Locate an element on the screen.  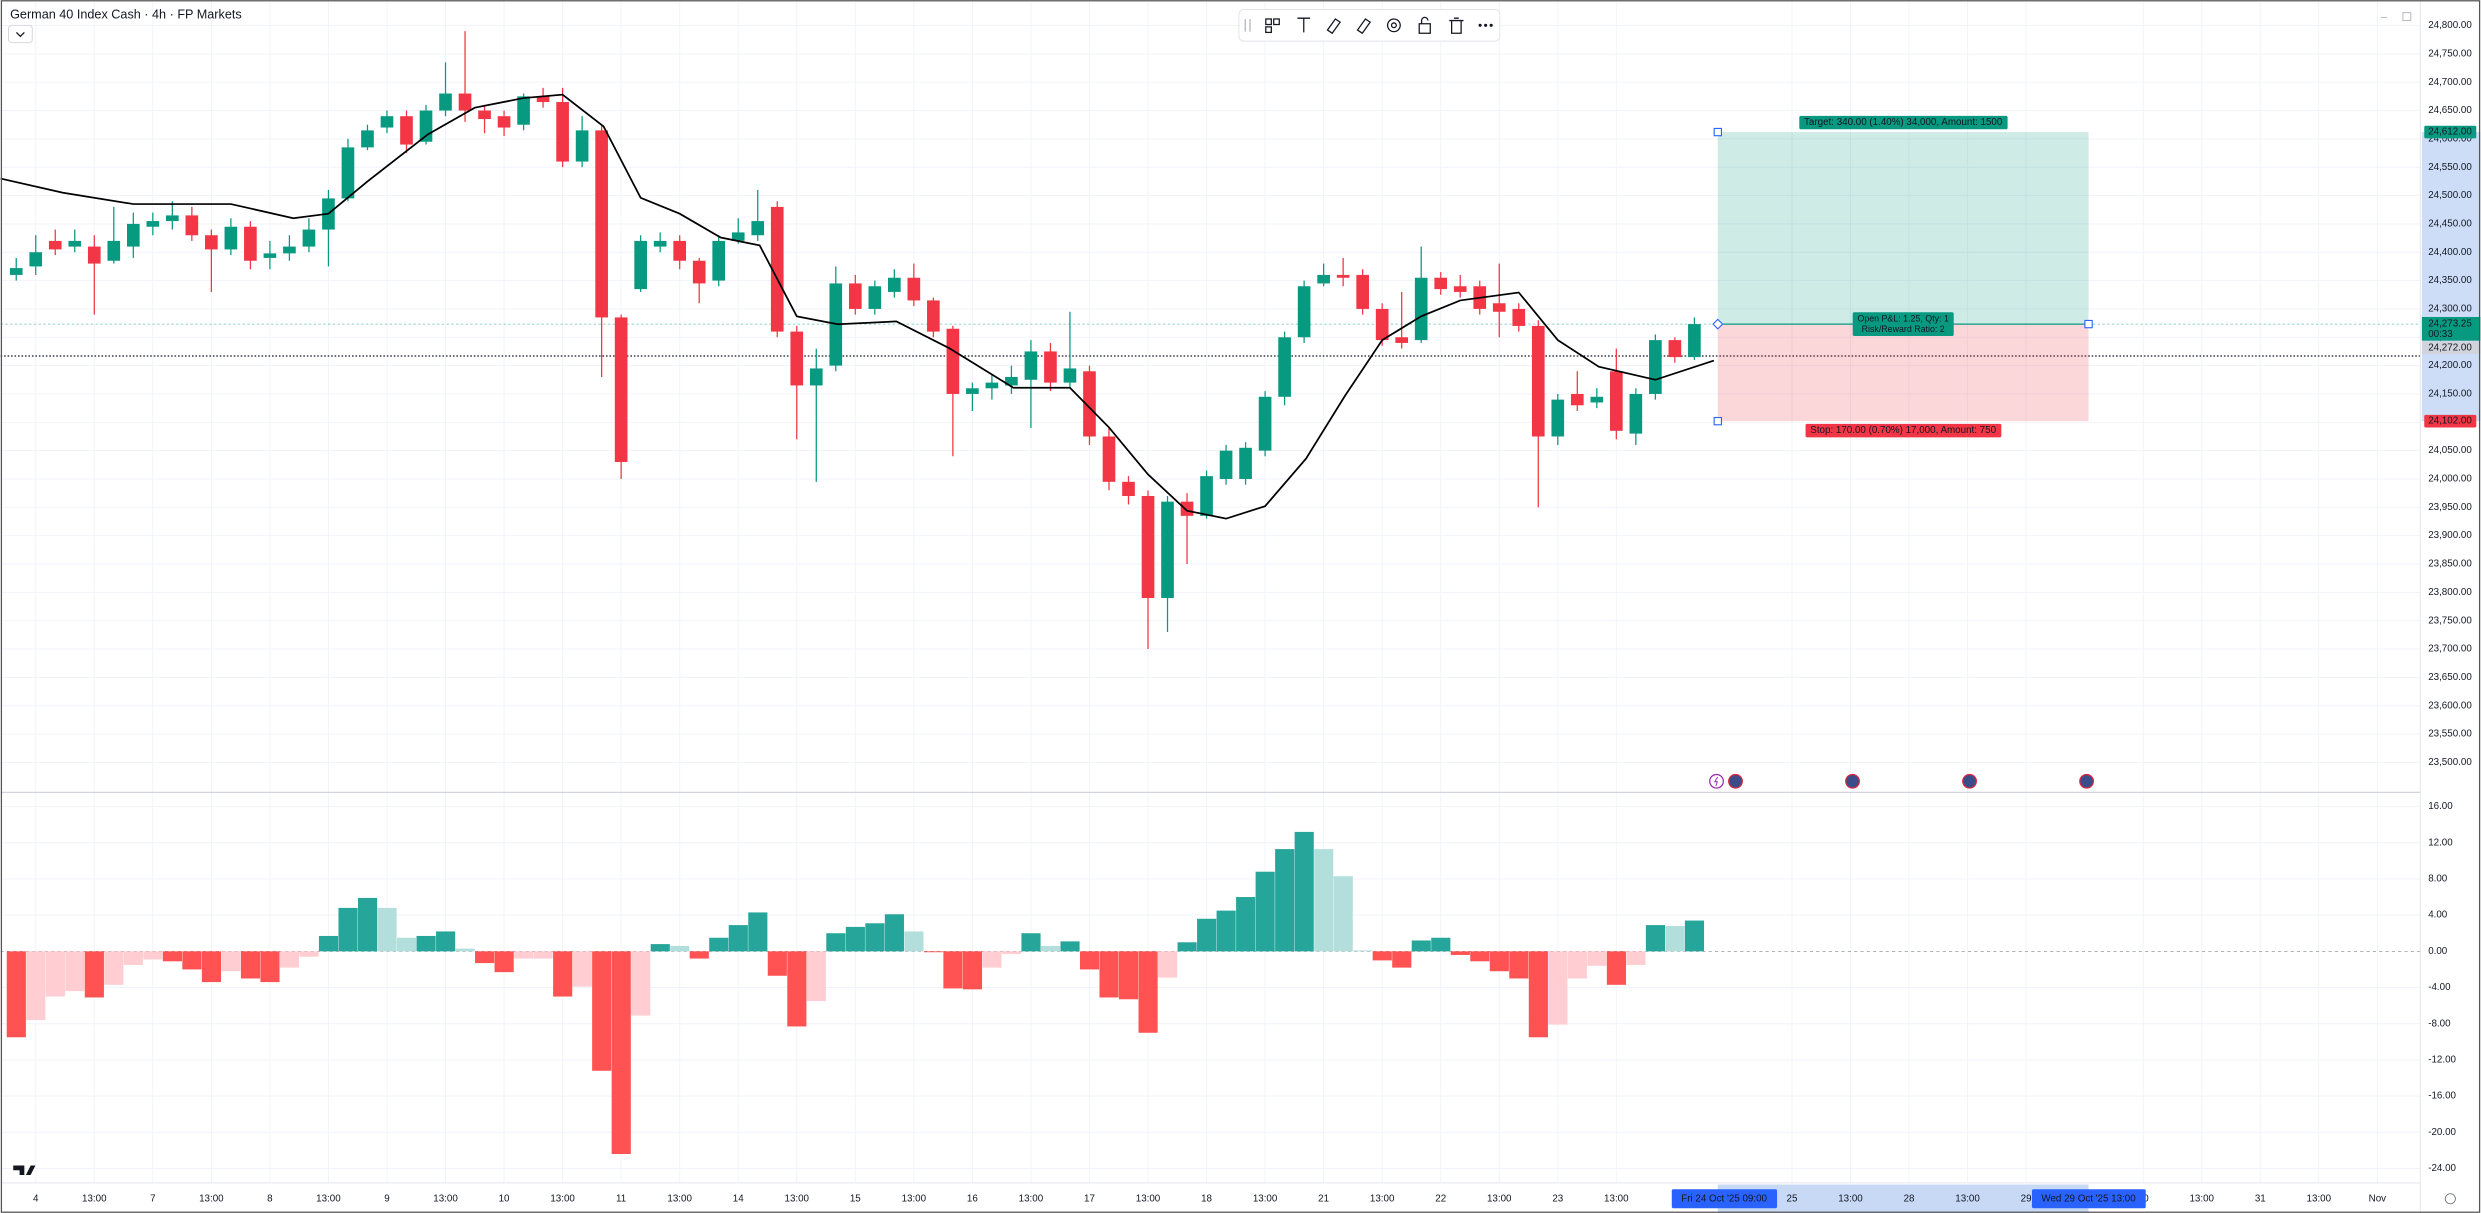
delete-icon is located at coordinates (1456, 25).